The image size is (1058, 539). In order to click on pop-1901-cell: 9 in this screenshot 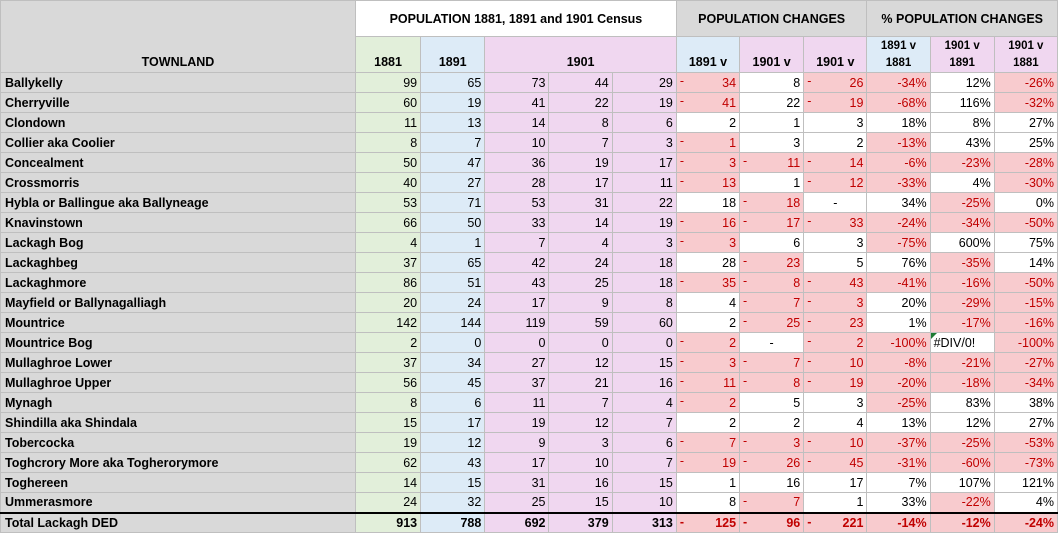, I will do `click(580, 302)`.